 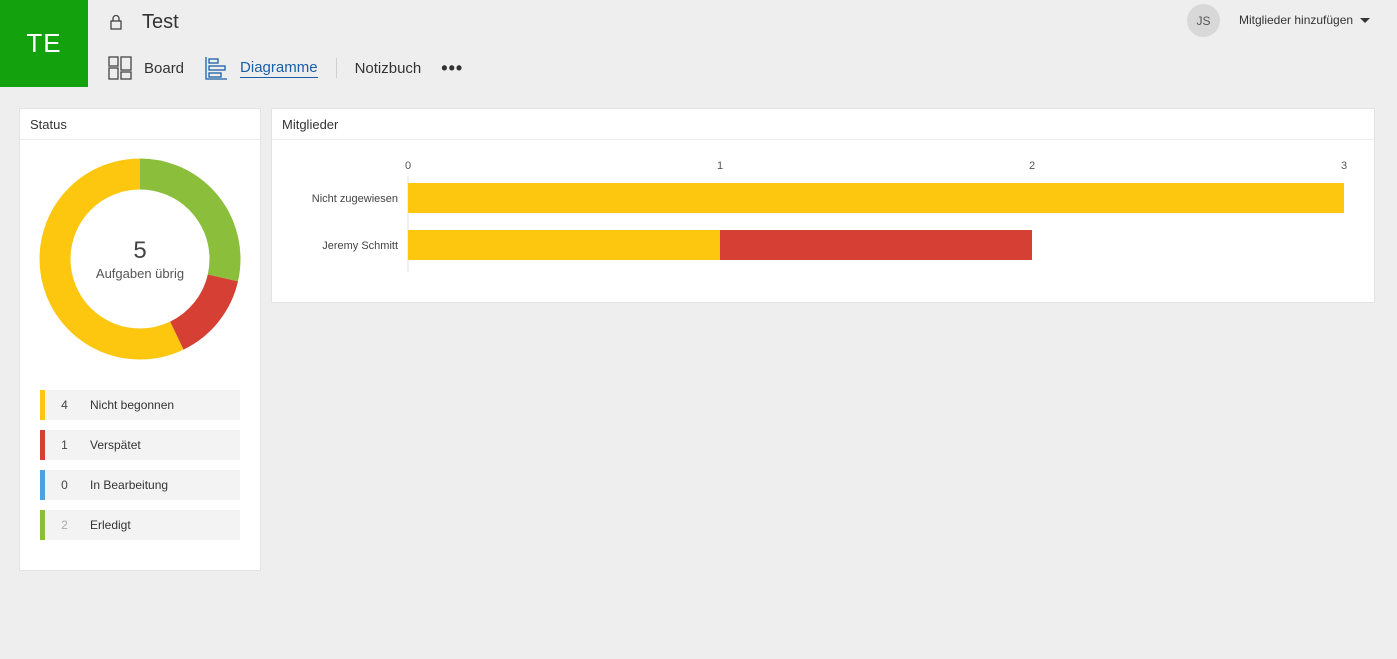 I want to click on more-options-icon: •••, so click(x=452, y=67).